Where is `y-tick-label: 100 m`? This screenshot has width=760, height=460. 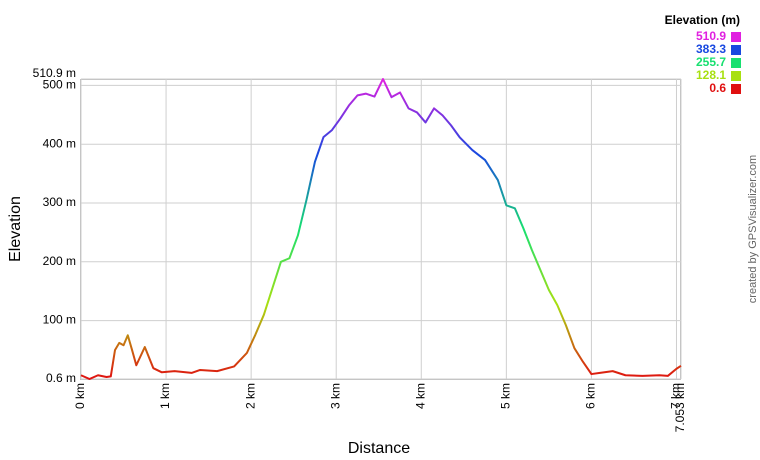 y-tick-label: 100 m is located at coordinates (59, 320).